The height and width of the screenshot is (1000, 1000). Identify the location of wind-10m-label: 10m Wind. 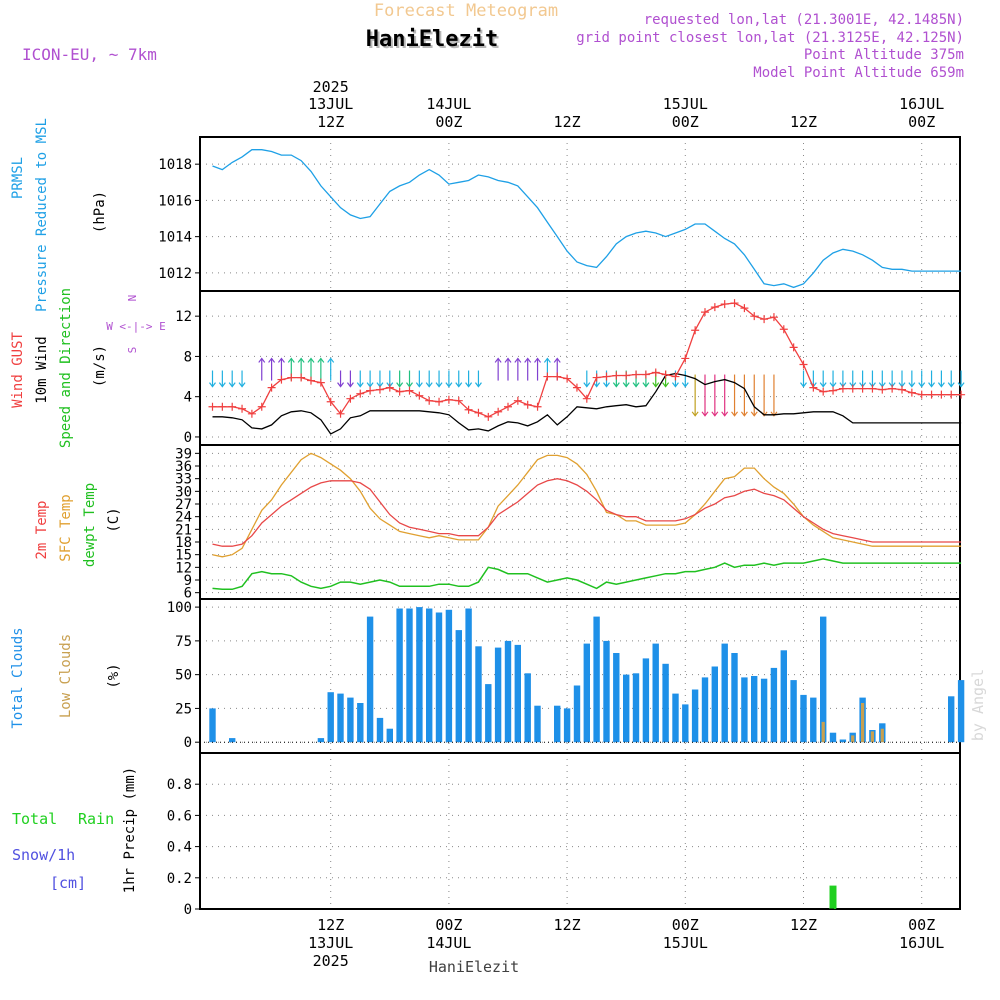
(42, 369).